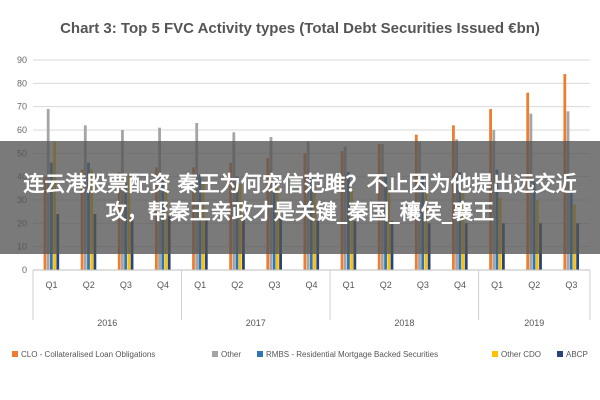 This screenshot has width=600, height=400. Describe the element at coordinates (24, 270) in the screenshot. I see `y-tick-label: 0` at that location.